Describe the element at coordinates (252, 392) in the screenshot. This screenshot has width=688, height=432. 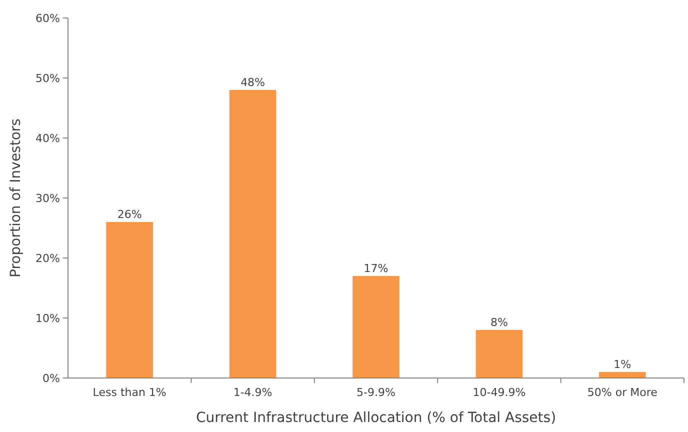
I see `x-tick-label: 1-4.9%` at that location.